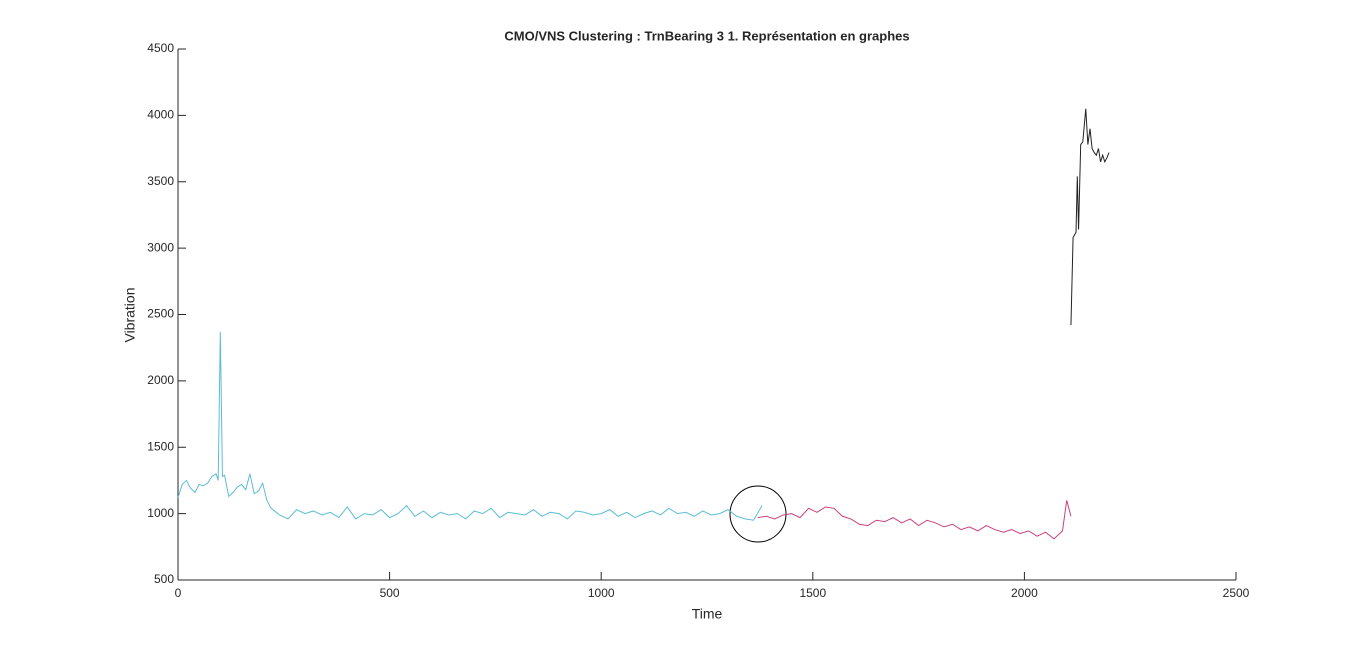 The image size is (1366, 652). Describe the element at coordinates (160, 314) in the screenshot. I see `y-tick-label: 2500` at that location.